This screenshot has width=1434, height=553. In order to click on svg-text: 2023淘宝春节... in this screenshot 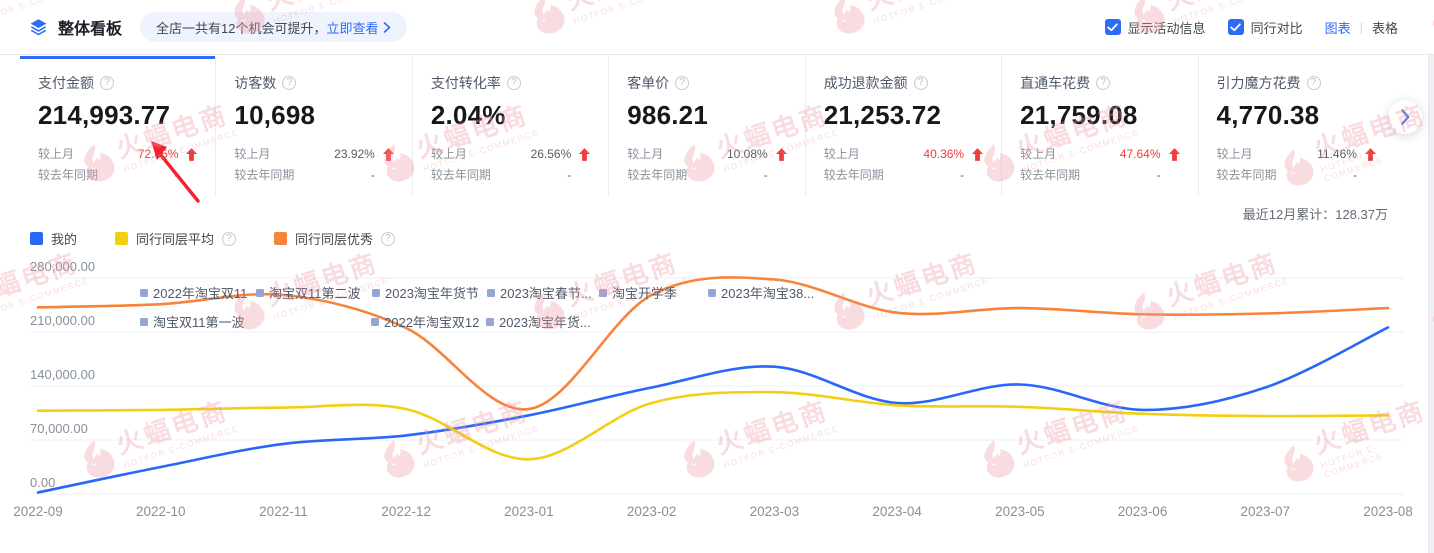, I will do `click(546, 293)`.